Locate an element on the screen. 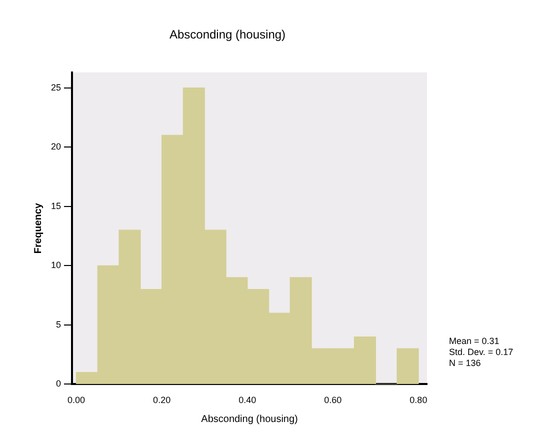  x-tick-label: 0.60 is located at coordinates (333, 400).